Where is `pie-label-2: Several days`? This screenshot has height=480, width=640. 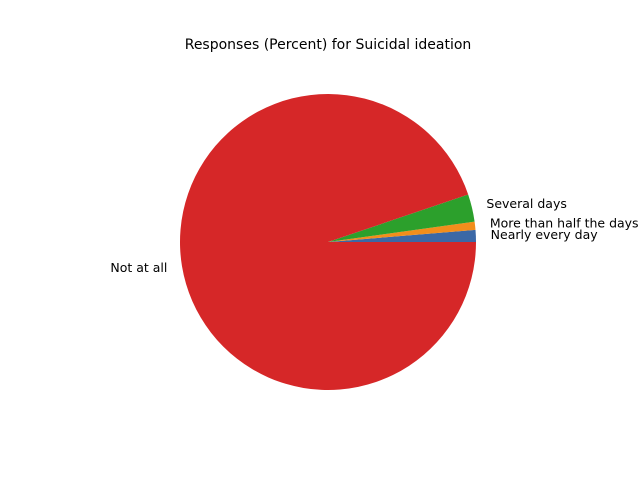 pie-label-2: Several days is located at coordinates (526, 203).